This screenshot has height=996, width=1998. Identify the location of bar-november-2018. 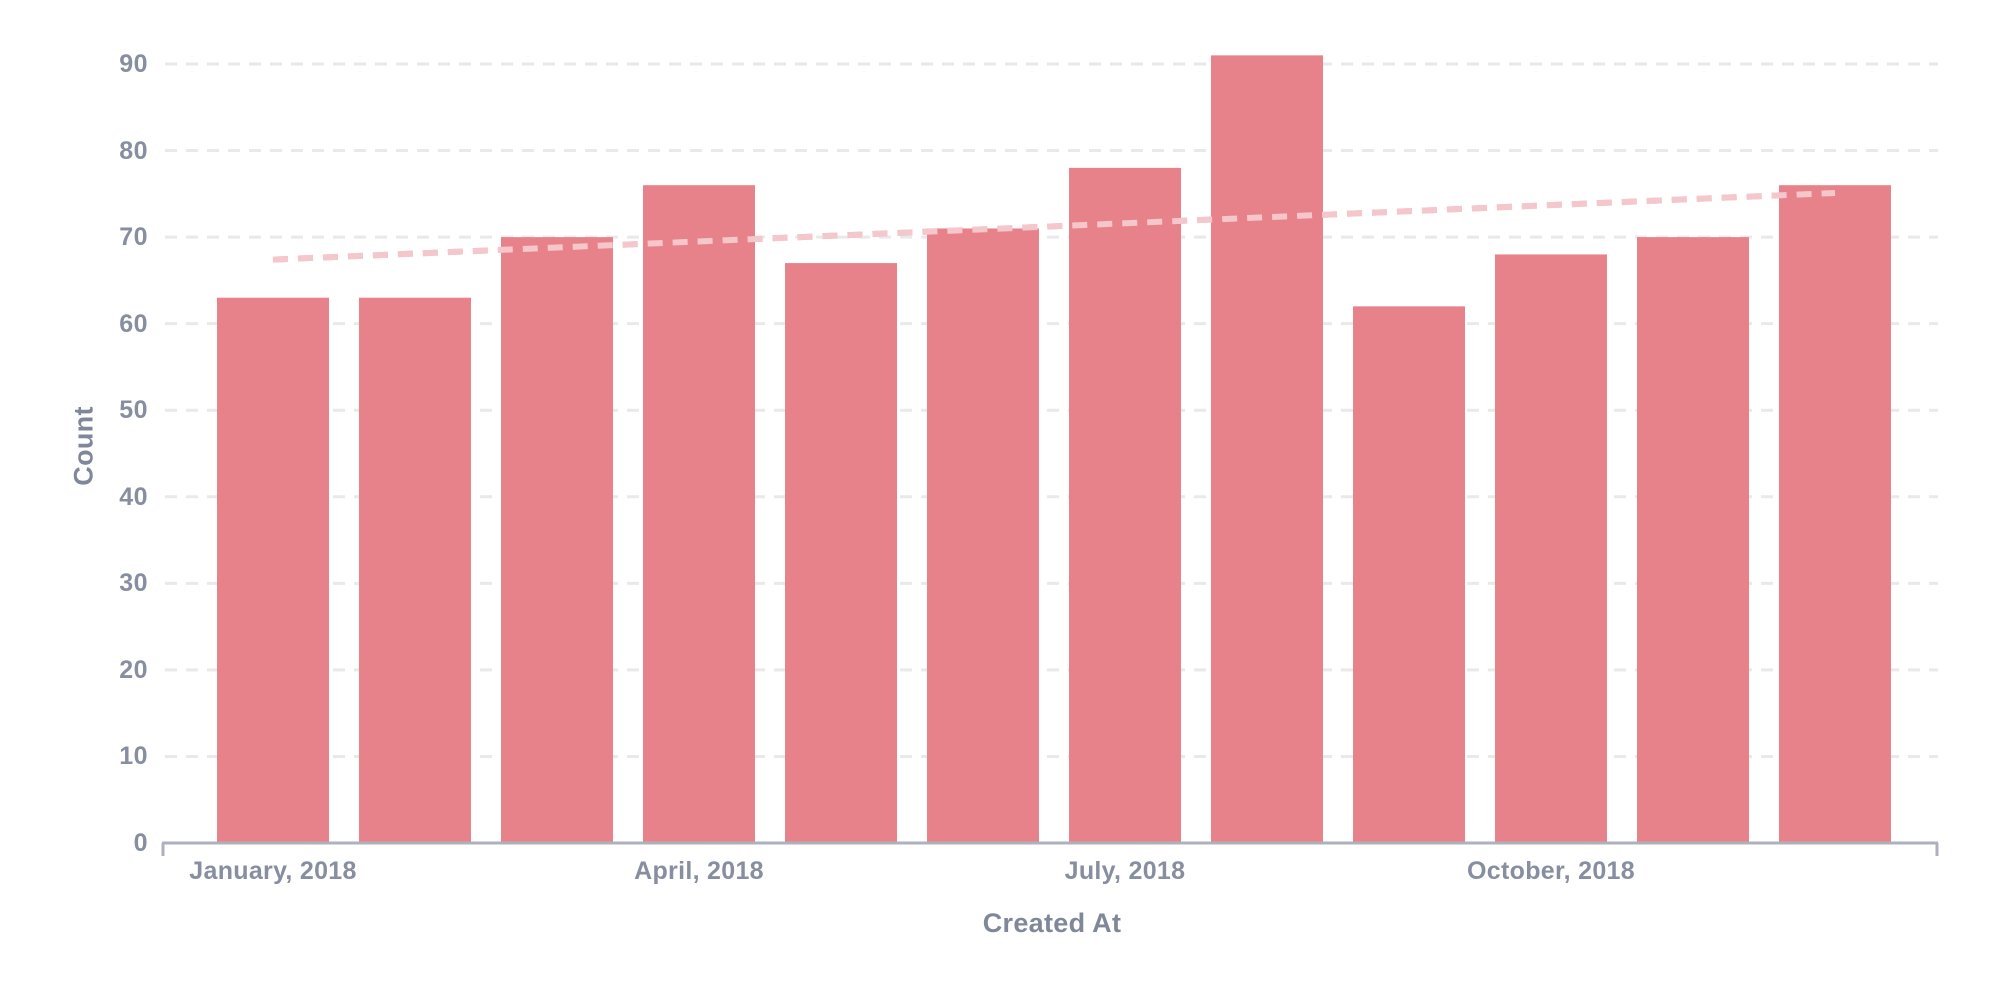
(1693, 540).